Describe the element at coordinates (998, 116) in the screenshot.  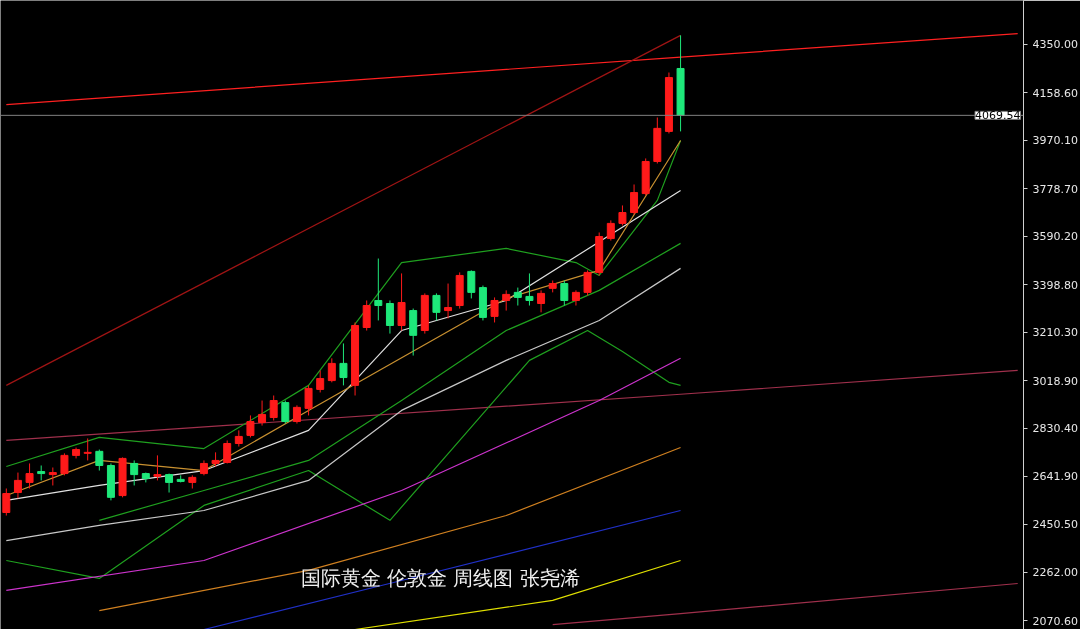
I see `ref-line-label: 4069.54` at that location.